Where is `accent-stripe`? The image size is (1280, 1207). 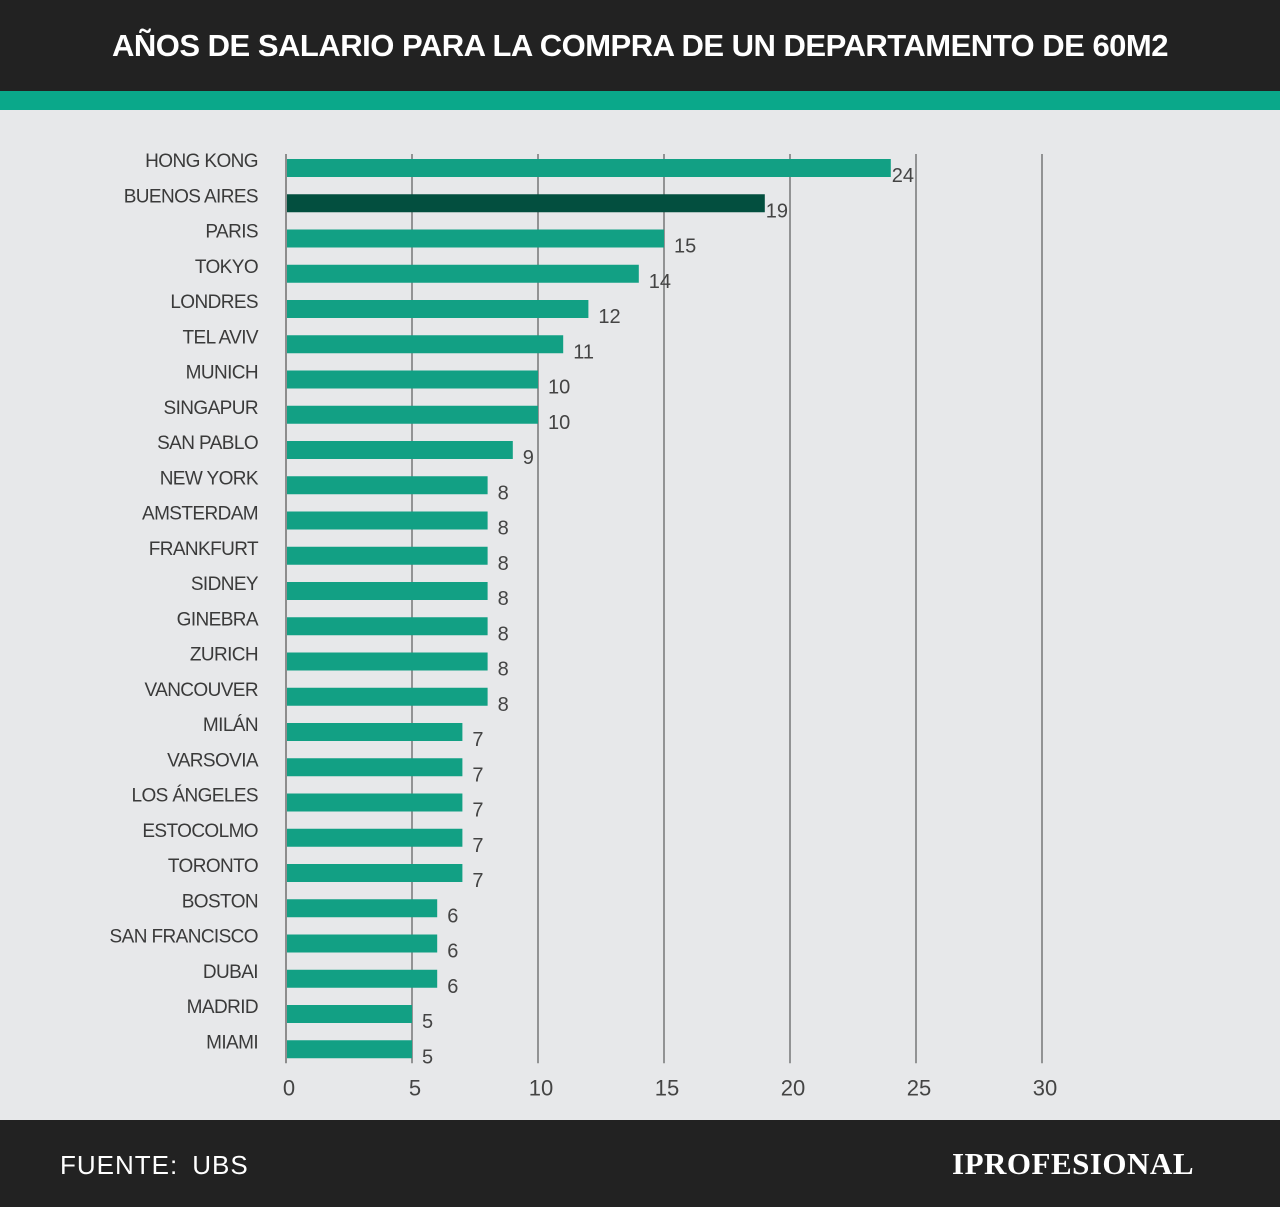
accent-stripe is located at coordinates (640, 100).